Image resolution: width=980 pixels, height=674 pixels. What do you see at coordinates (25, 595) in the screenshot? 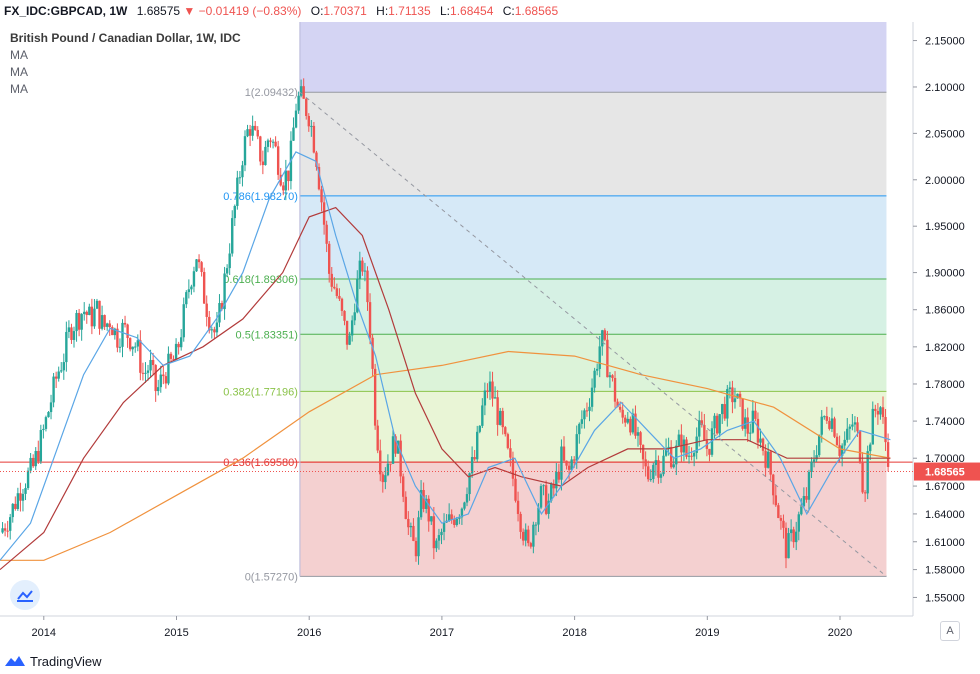
I see `cloud-icon` at bounding box center [25, 595].